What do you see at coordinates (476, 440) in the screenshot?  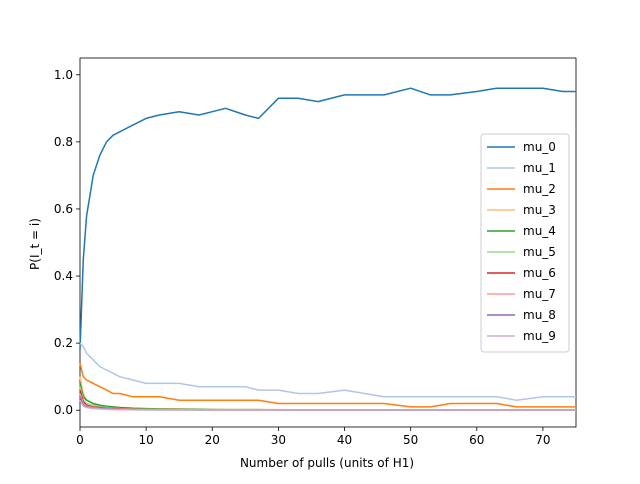 I see `x-tick-label: 60` at bounding box center [476, 440].